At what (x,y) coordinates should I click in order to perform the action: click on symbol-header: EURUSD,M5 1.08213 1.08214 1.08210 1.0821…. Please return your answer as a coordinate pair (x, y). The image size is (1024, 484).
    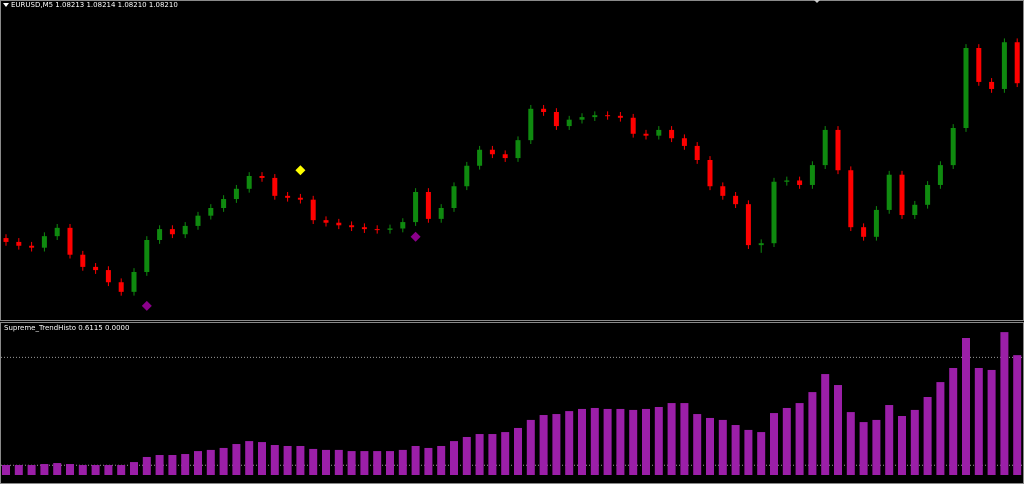
    Looking at the image, I should click on (94, 5).